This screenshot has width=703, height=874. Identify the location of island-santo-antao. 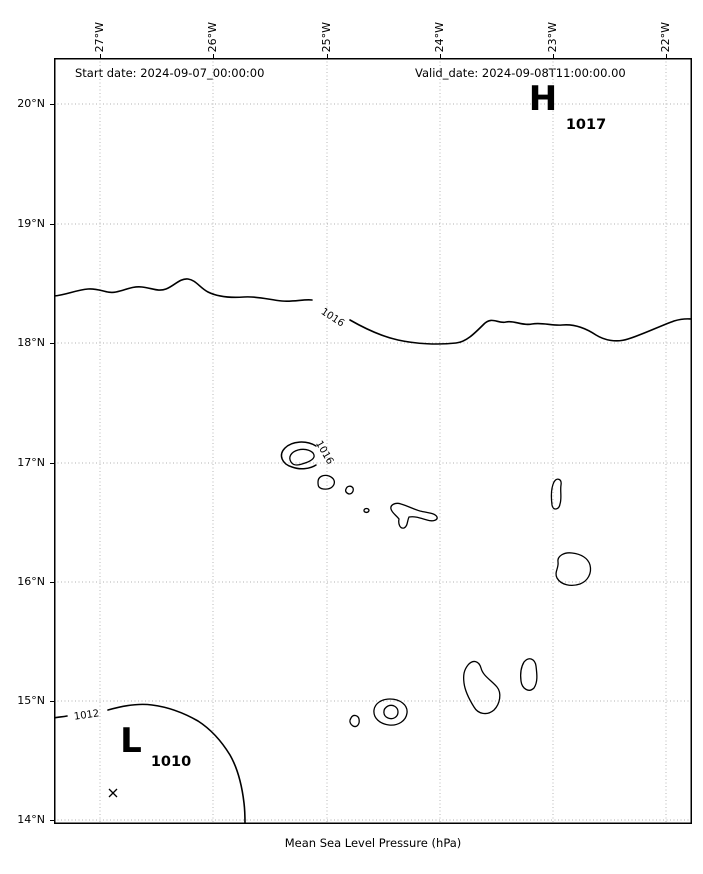
(302, 457).